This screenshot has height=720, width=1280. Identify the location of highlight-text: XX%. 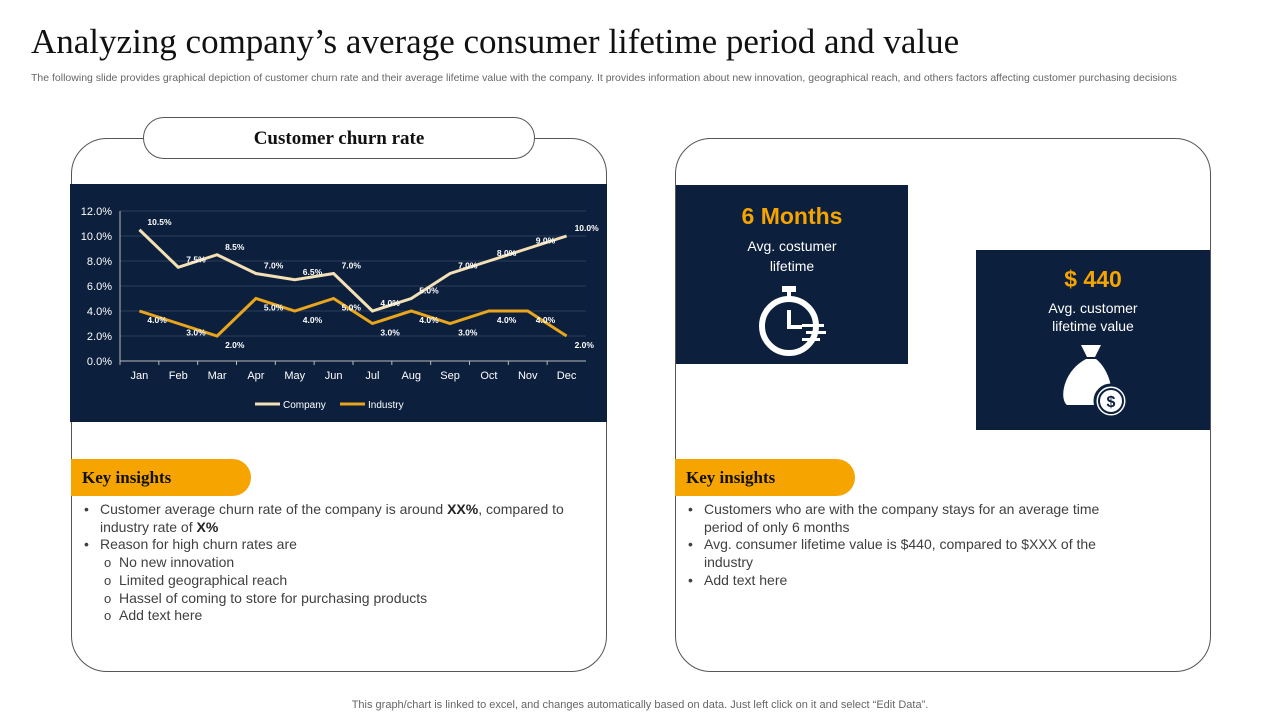
(463, 509).